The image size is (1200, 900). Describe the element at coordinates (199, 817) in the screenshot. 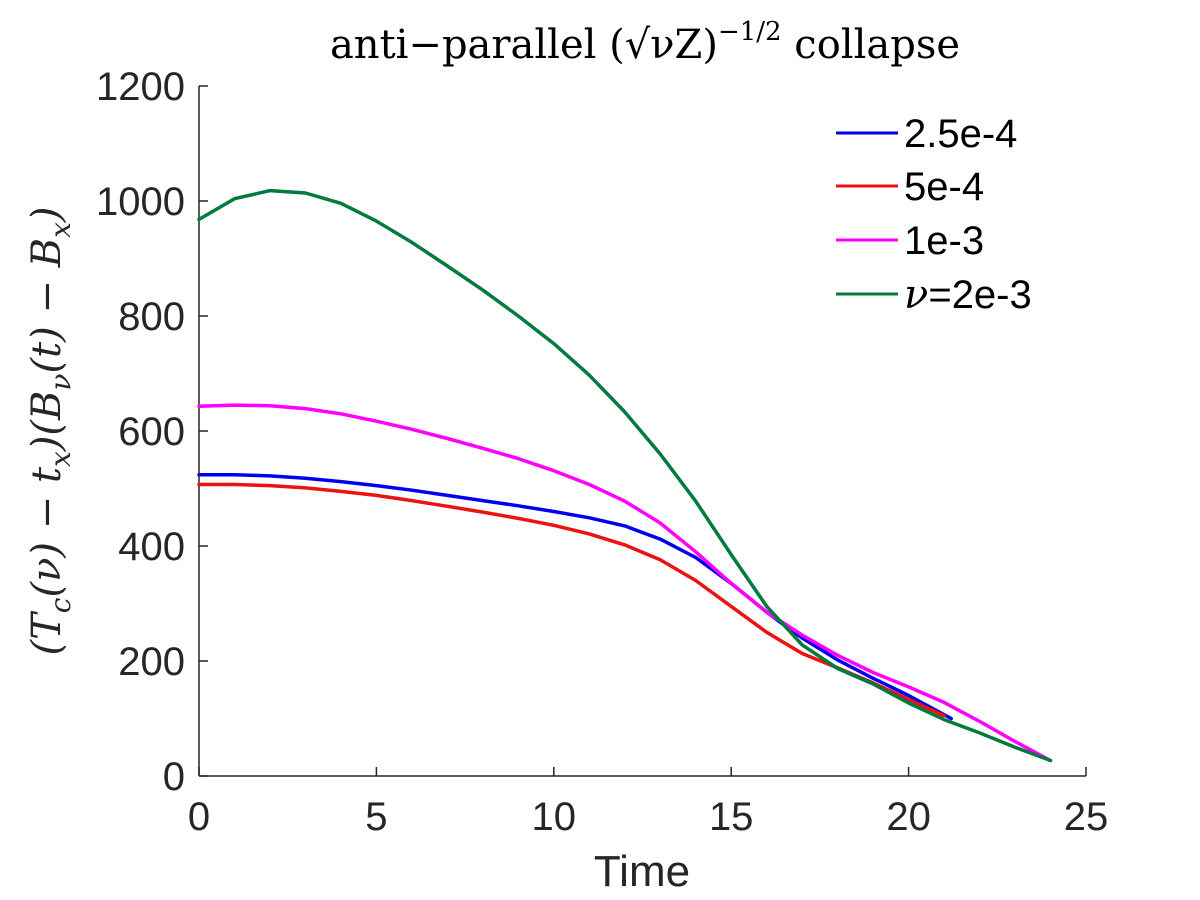

I see `x-tick-label: 0` at that location.